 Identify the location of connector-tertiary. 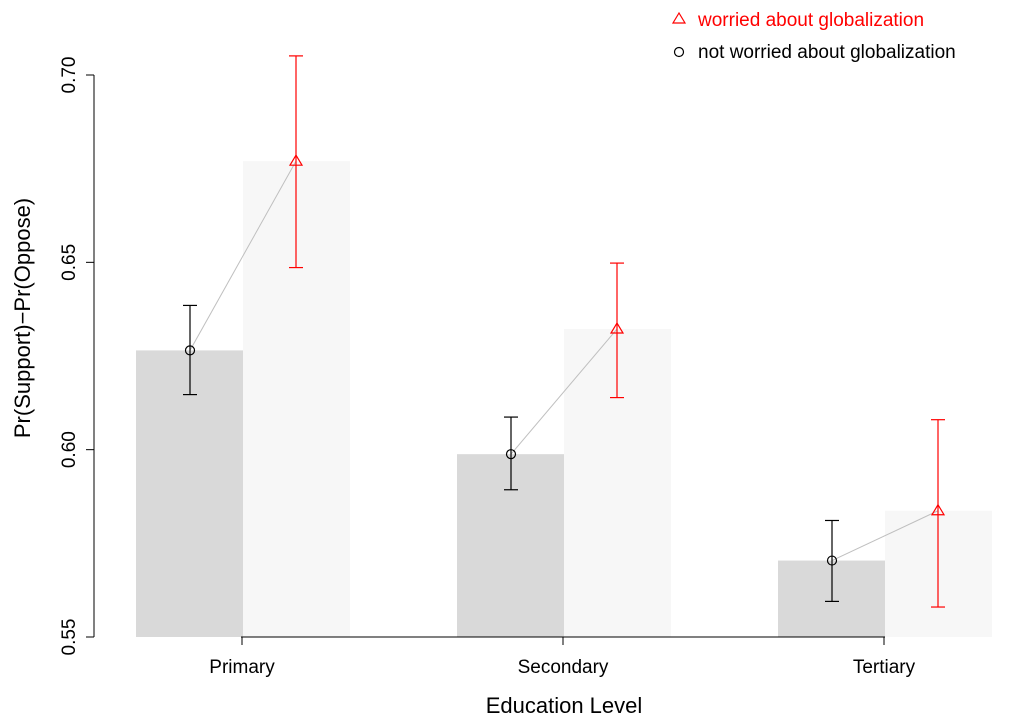
(885, 536).